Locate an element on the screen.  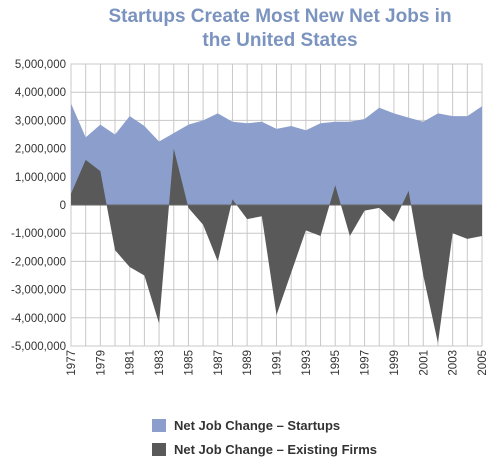
x-tick-label-1995: 1995 is located at coordinates (336, 363).